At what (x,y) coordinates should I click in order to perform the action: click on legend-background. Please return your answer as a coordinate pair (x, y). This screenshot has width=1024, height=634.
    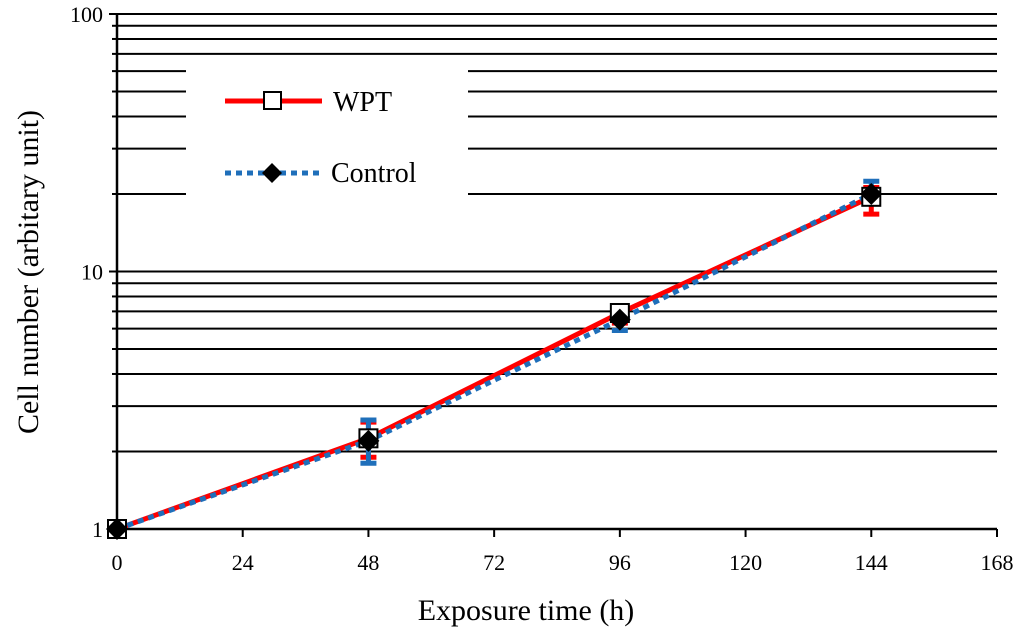
    Looking at the image, I should click on (327, 128).